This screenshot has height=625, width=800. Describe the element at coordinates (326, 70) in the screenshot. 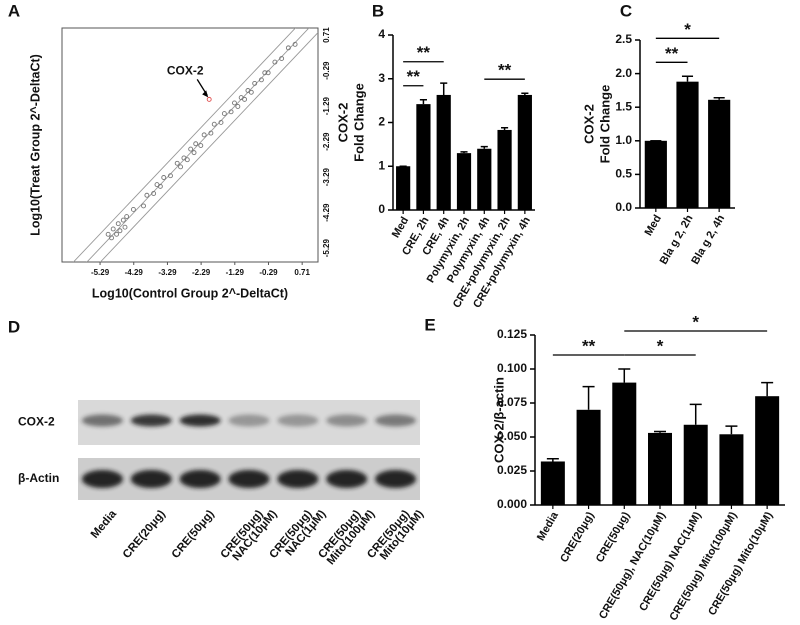

I see `y-tick-label: -0.29` at that location.